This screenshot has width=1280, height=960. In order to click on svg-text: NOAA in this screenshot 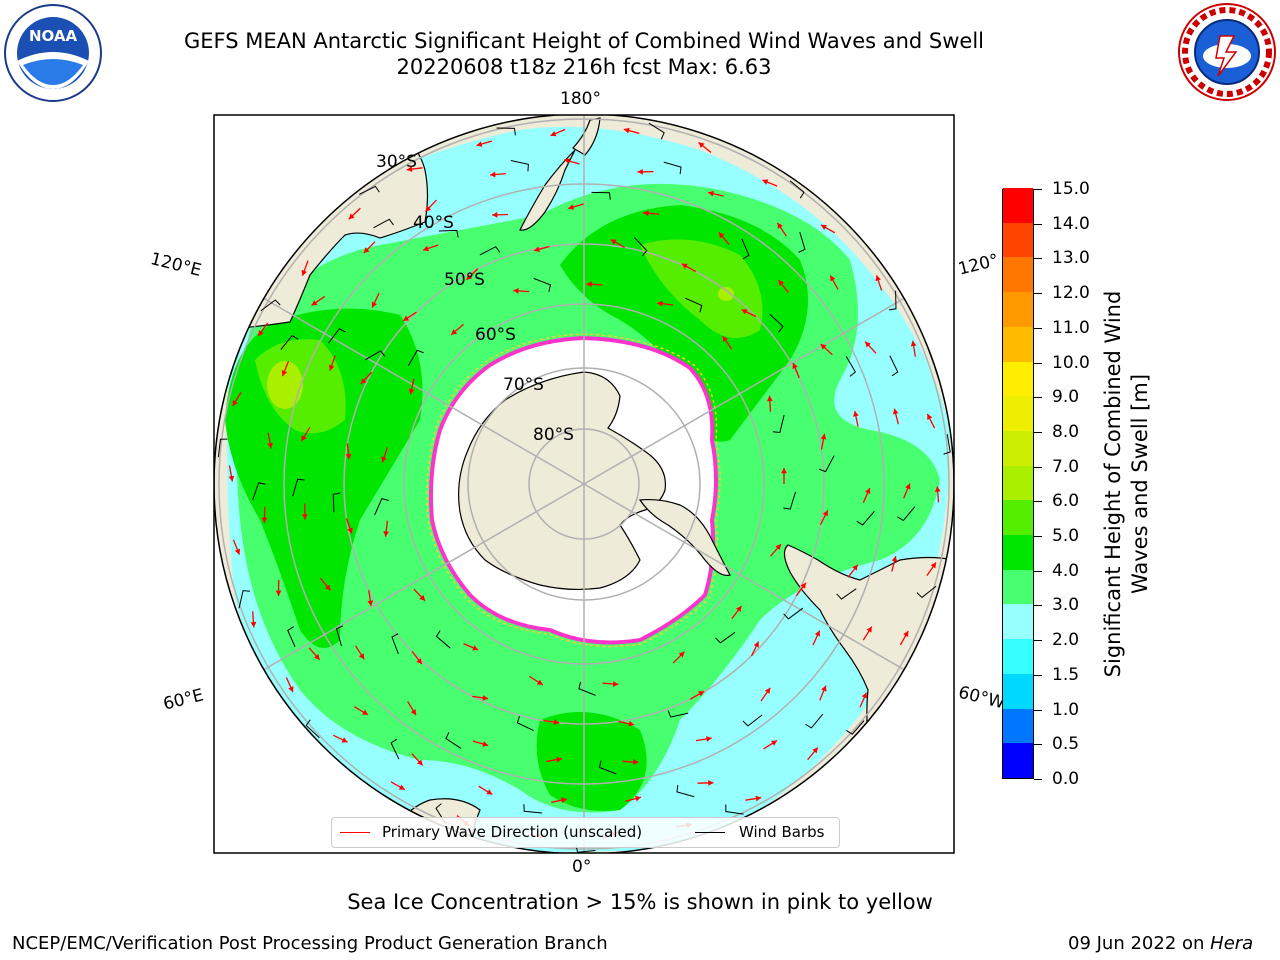, I will do `click(53, 36)`.